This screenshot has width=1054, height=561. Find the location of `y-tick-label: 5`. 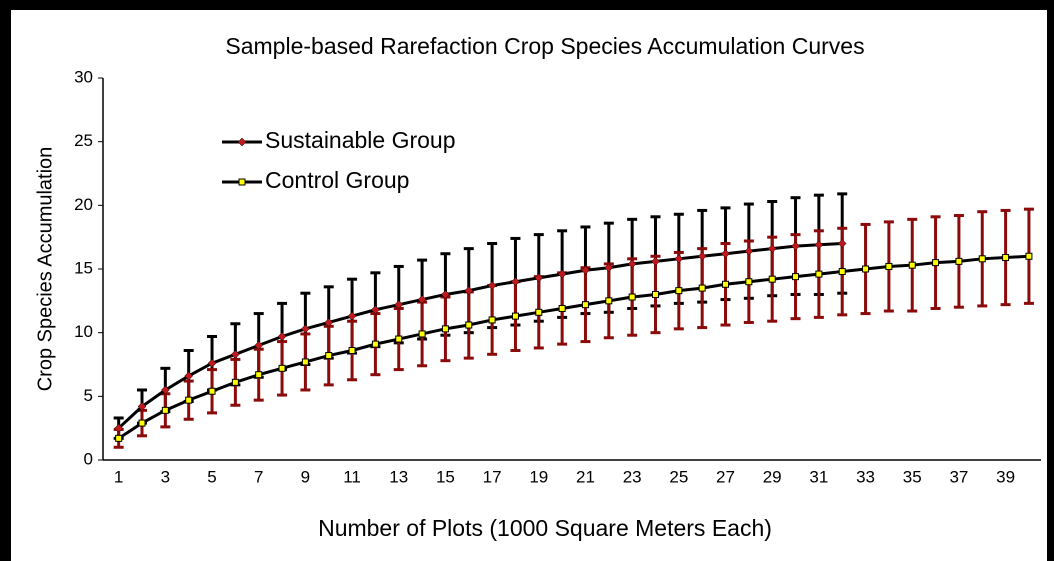

y-tick-label: 5 is located at coordinates (88, 395).